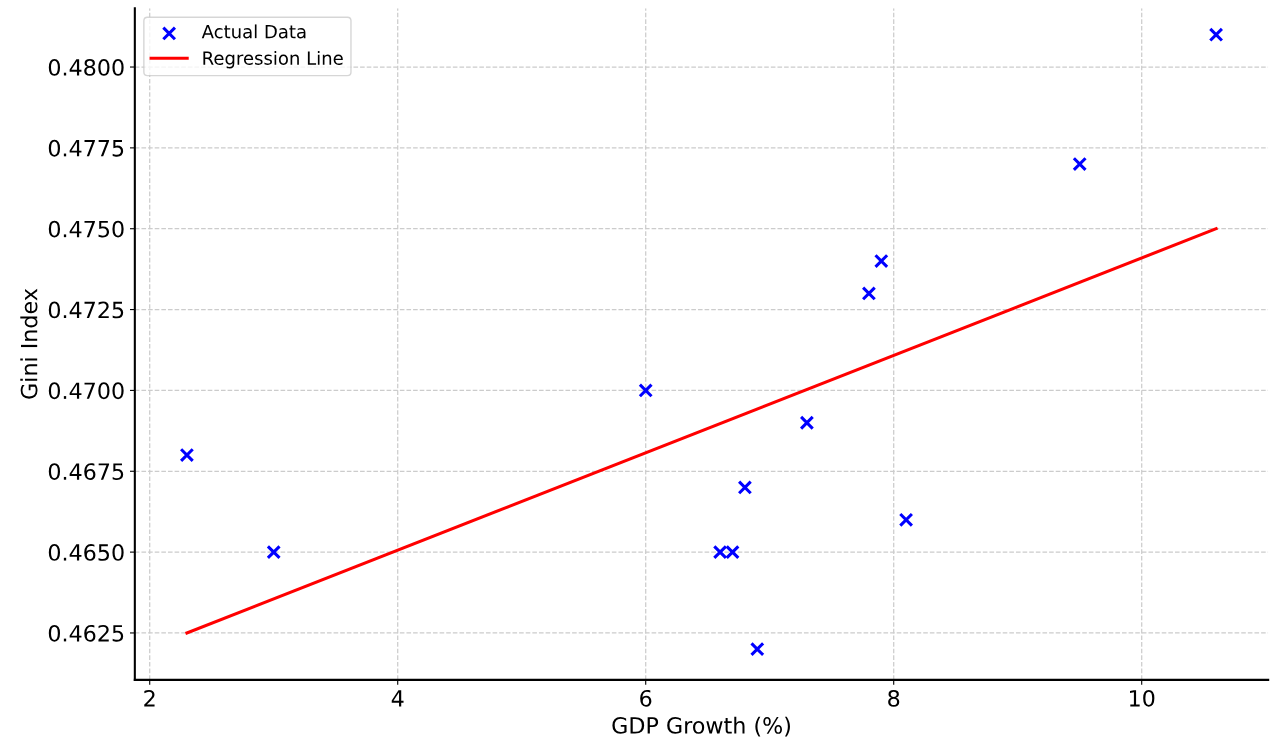  What do you see at coordinates (701, 726) in the screenshot?
I see `x-axis-title: GDP Growth (%)` at bounding box center [701, 726].